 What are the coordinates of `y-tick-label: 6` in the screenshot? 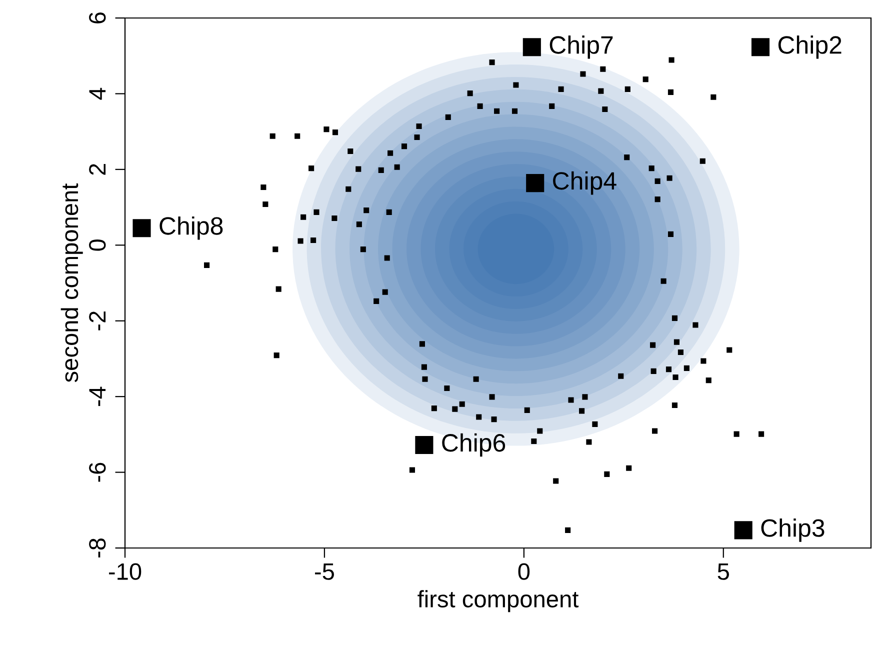 It's located at (97, 18).